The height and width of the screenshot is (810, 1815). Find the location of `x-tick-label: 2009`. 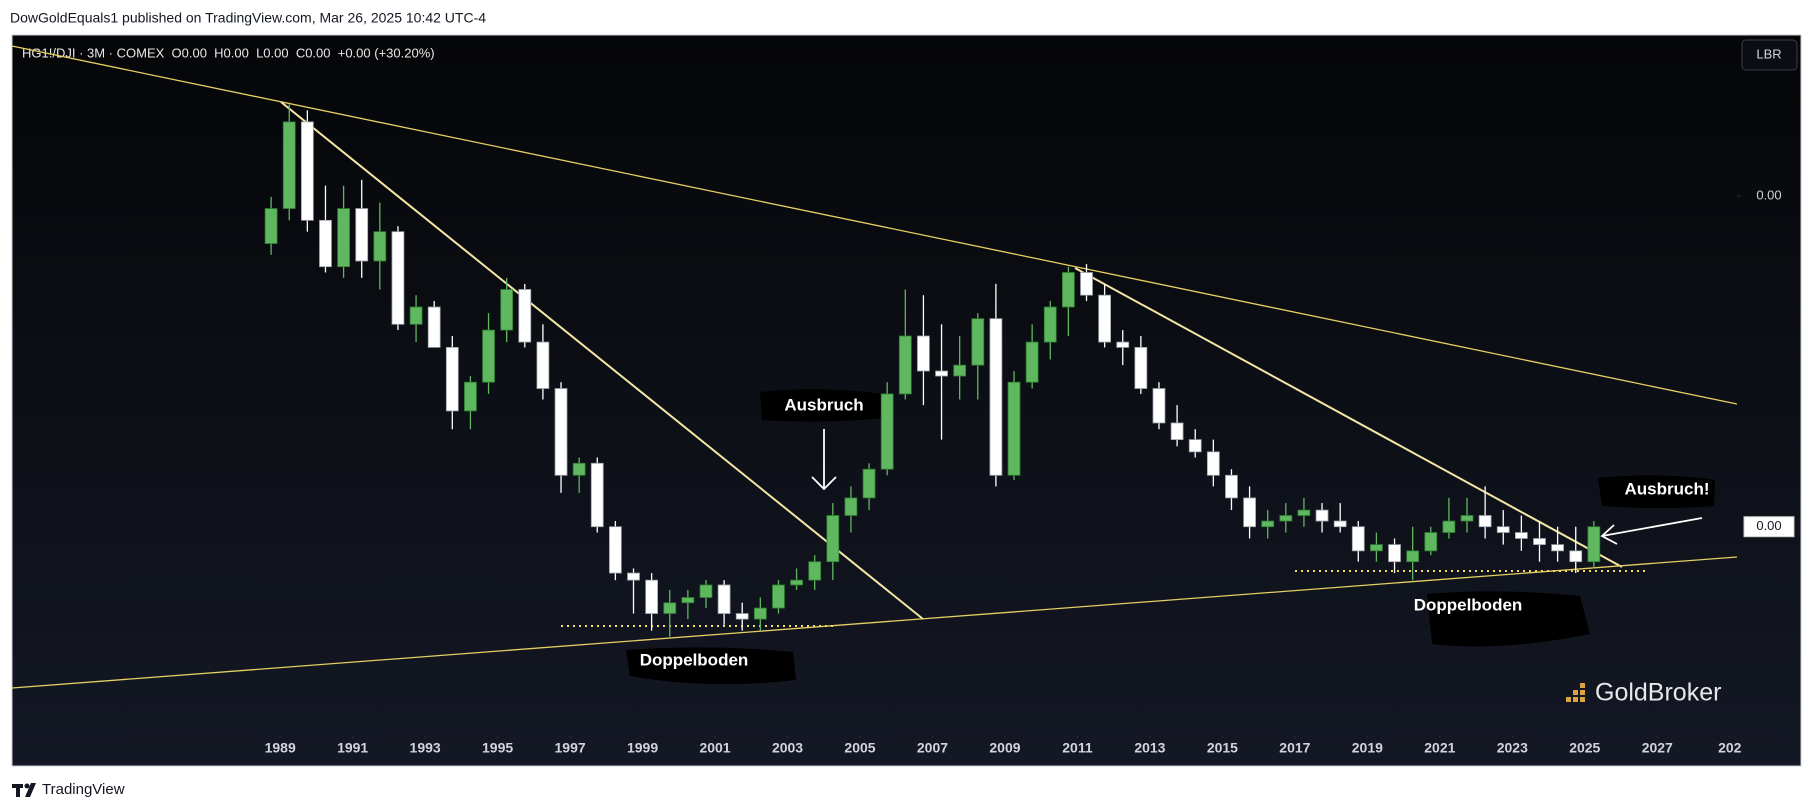

x-tick-label: 2009 is located at coordinates (1004, 748).